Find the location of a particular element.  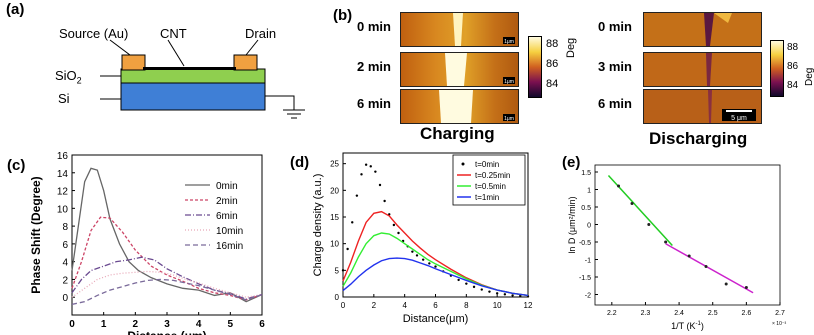

y-tick-label: 8 is located at coordinates (65, 227).